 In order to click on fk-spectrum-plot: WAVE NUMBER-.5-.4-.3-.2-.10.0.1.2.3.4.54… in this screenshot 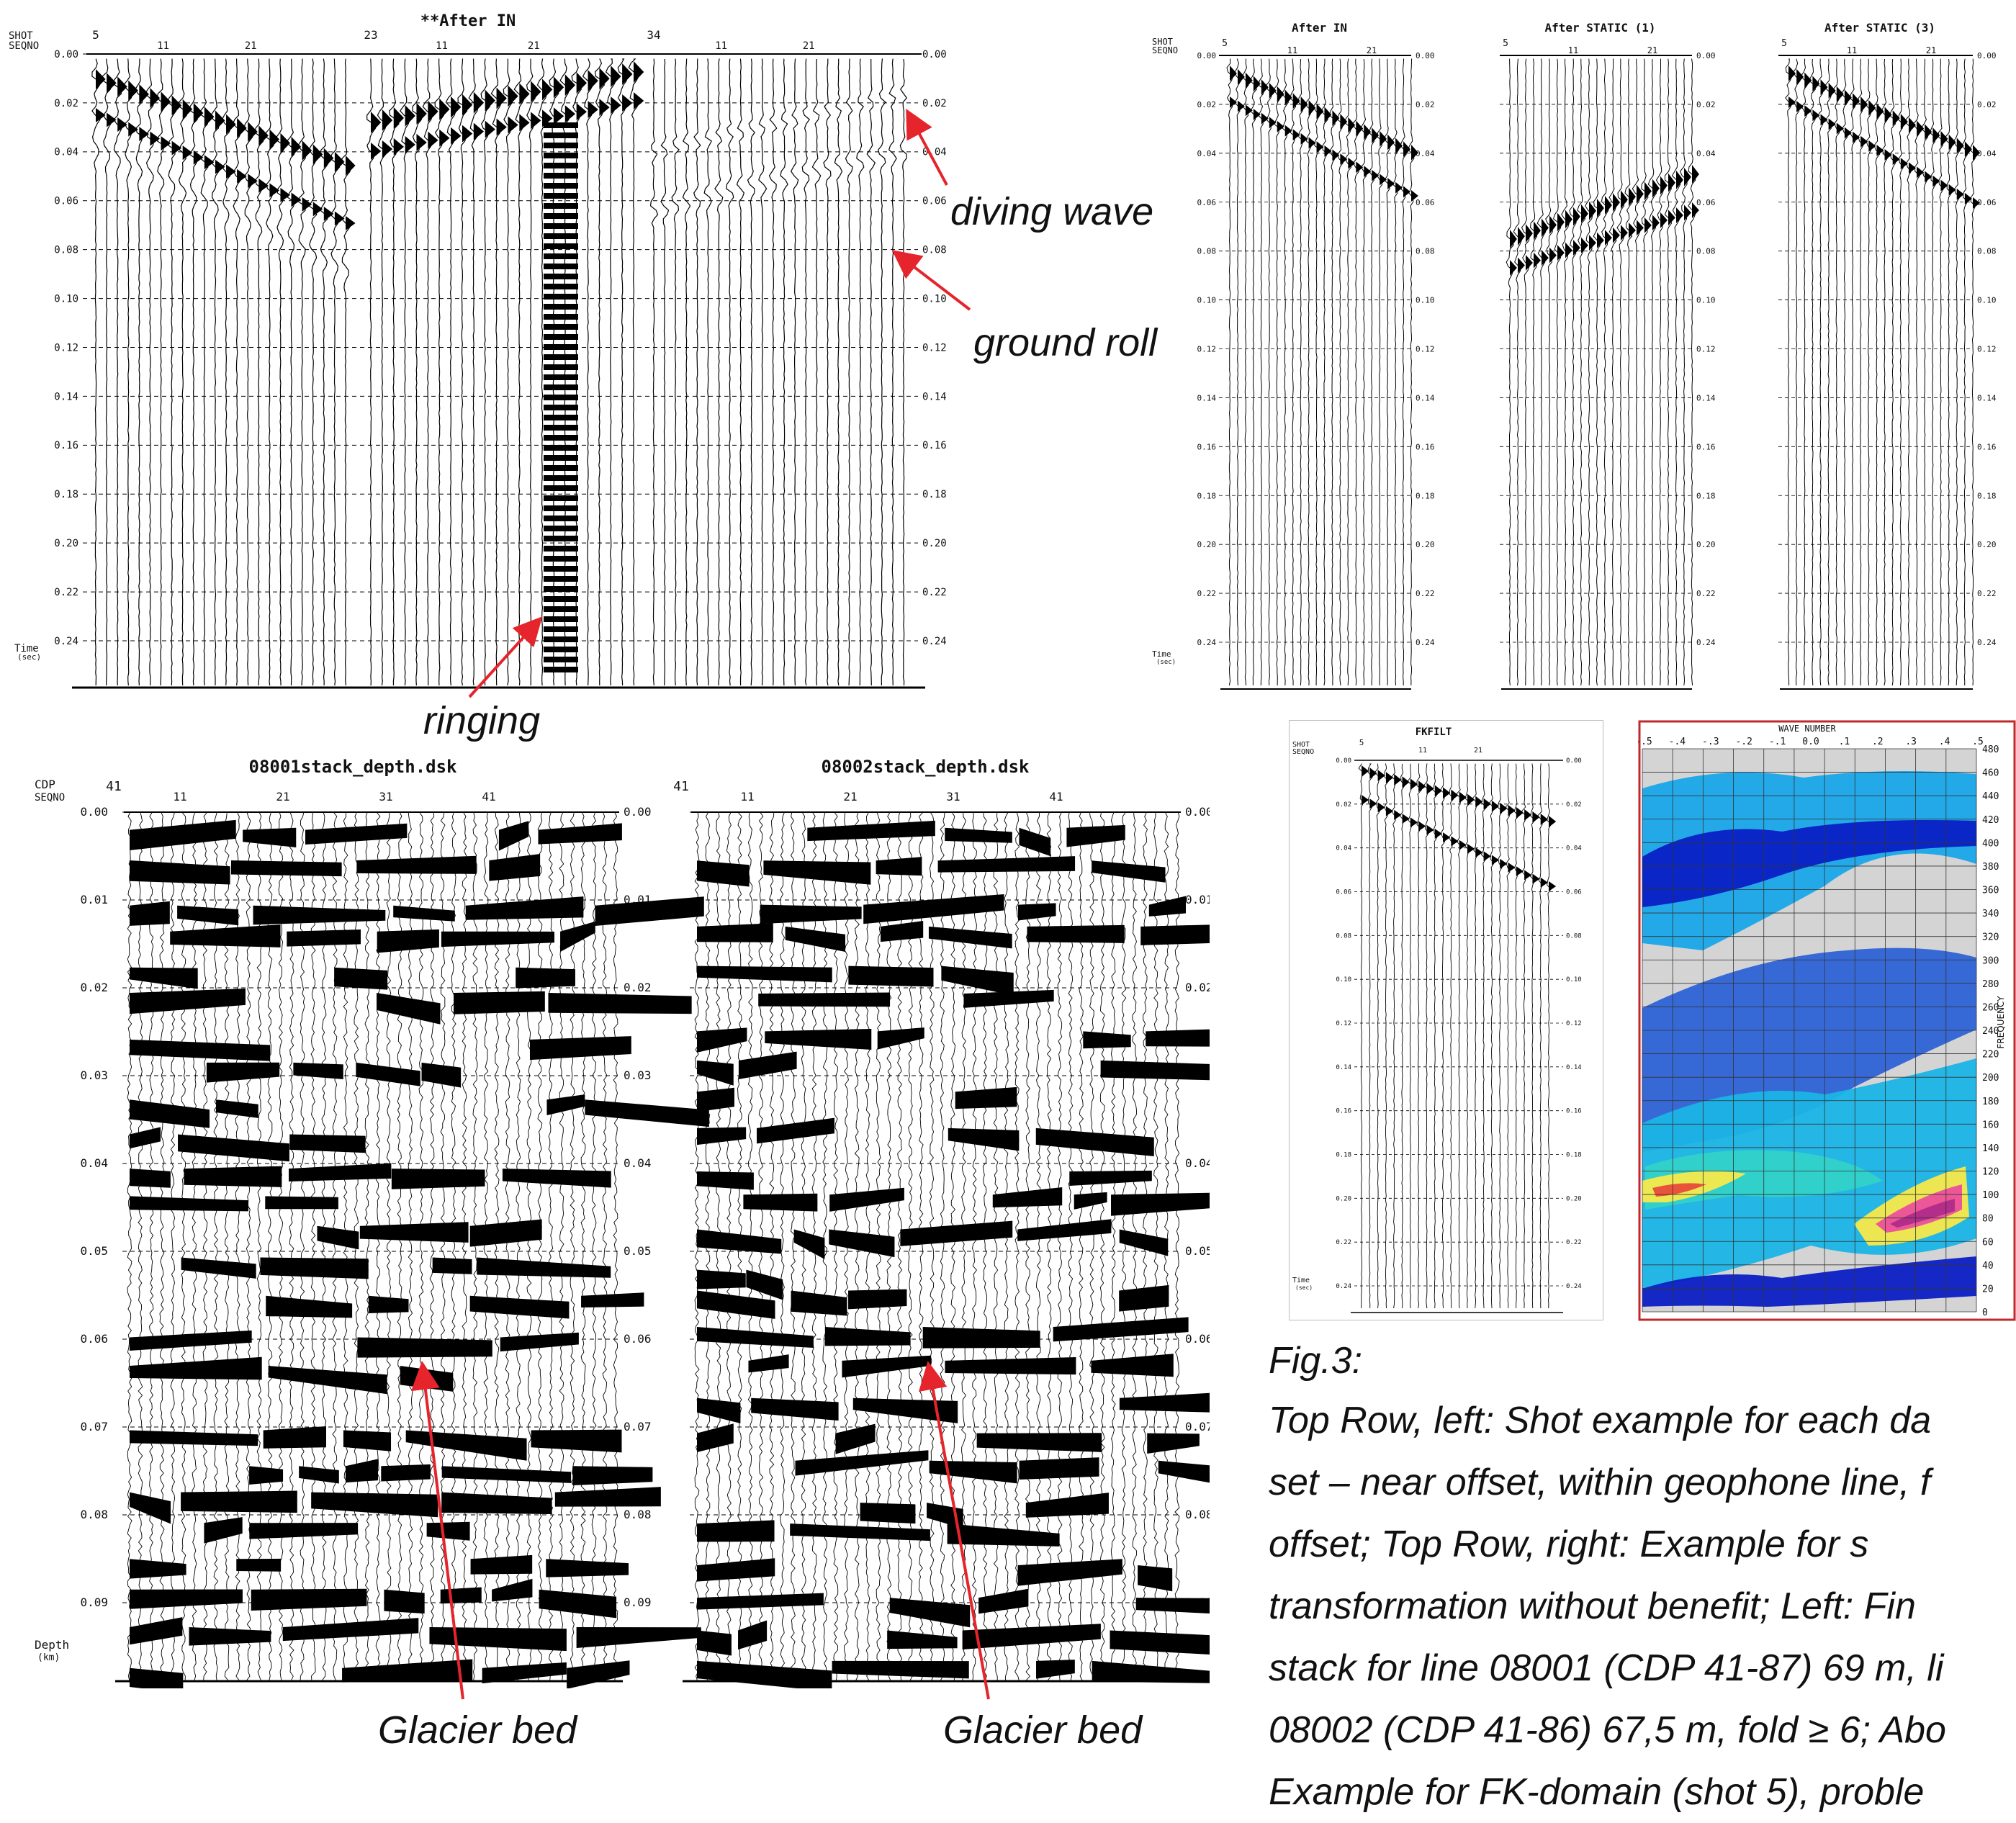, I will do `click(1827, 1020)`.